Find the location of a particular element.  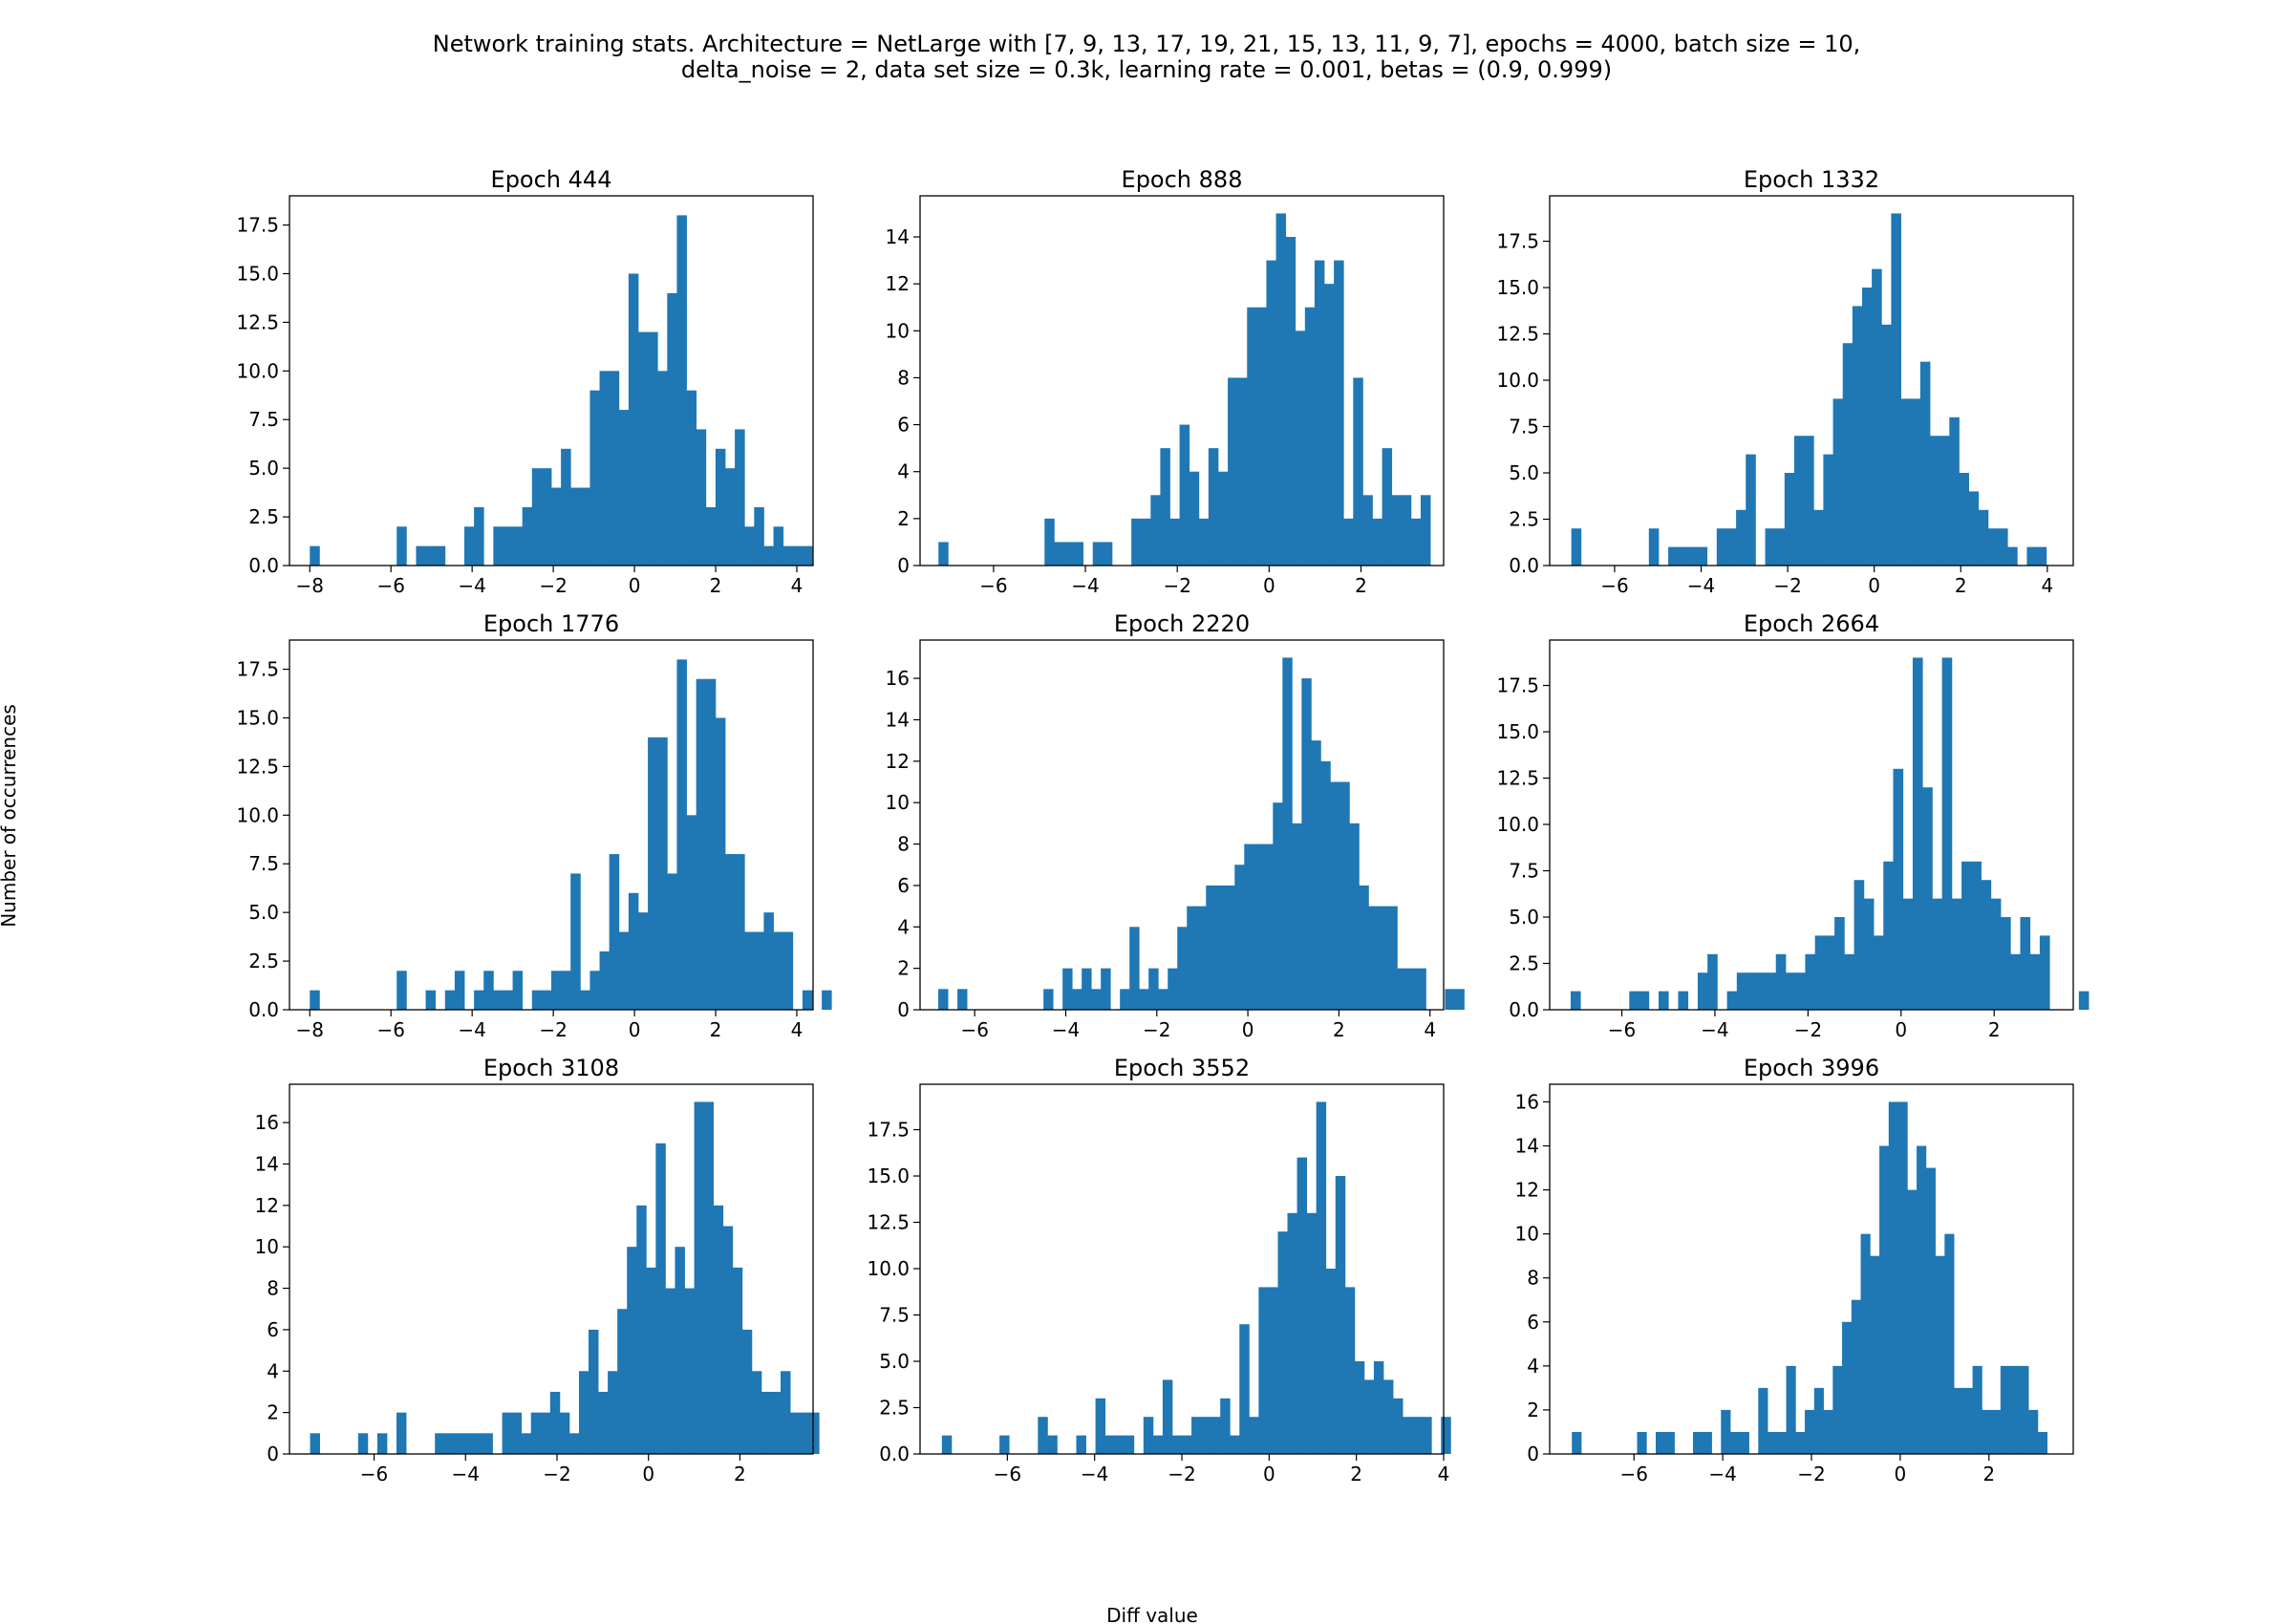

y-tick-label: 5.0 is located at coordinates (263, 913).